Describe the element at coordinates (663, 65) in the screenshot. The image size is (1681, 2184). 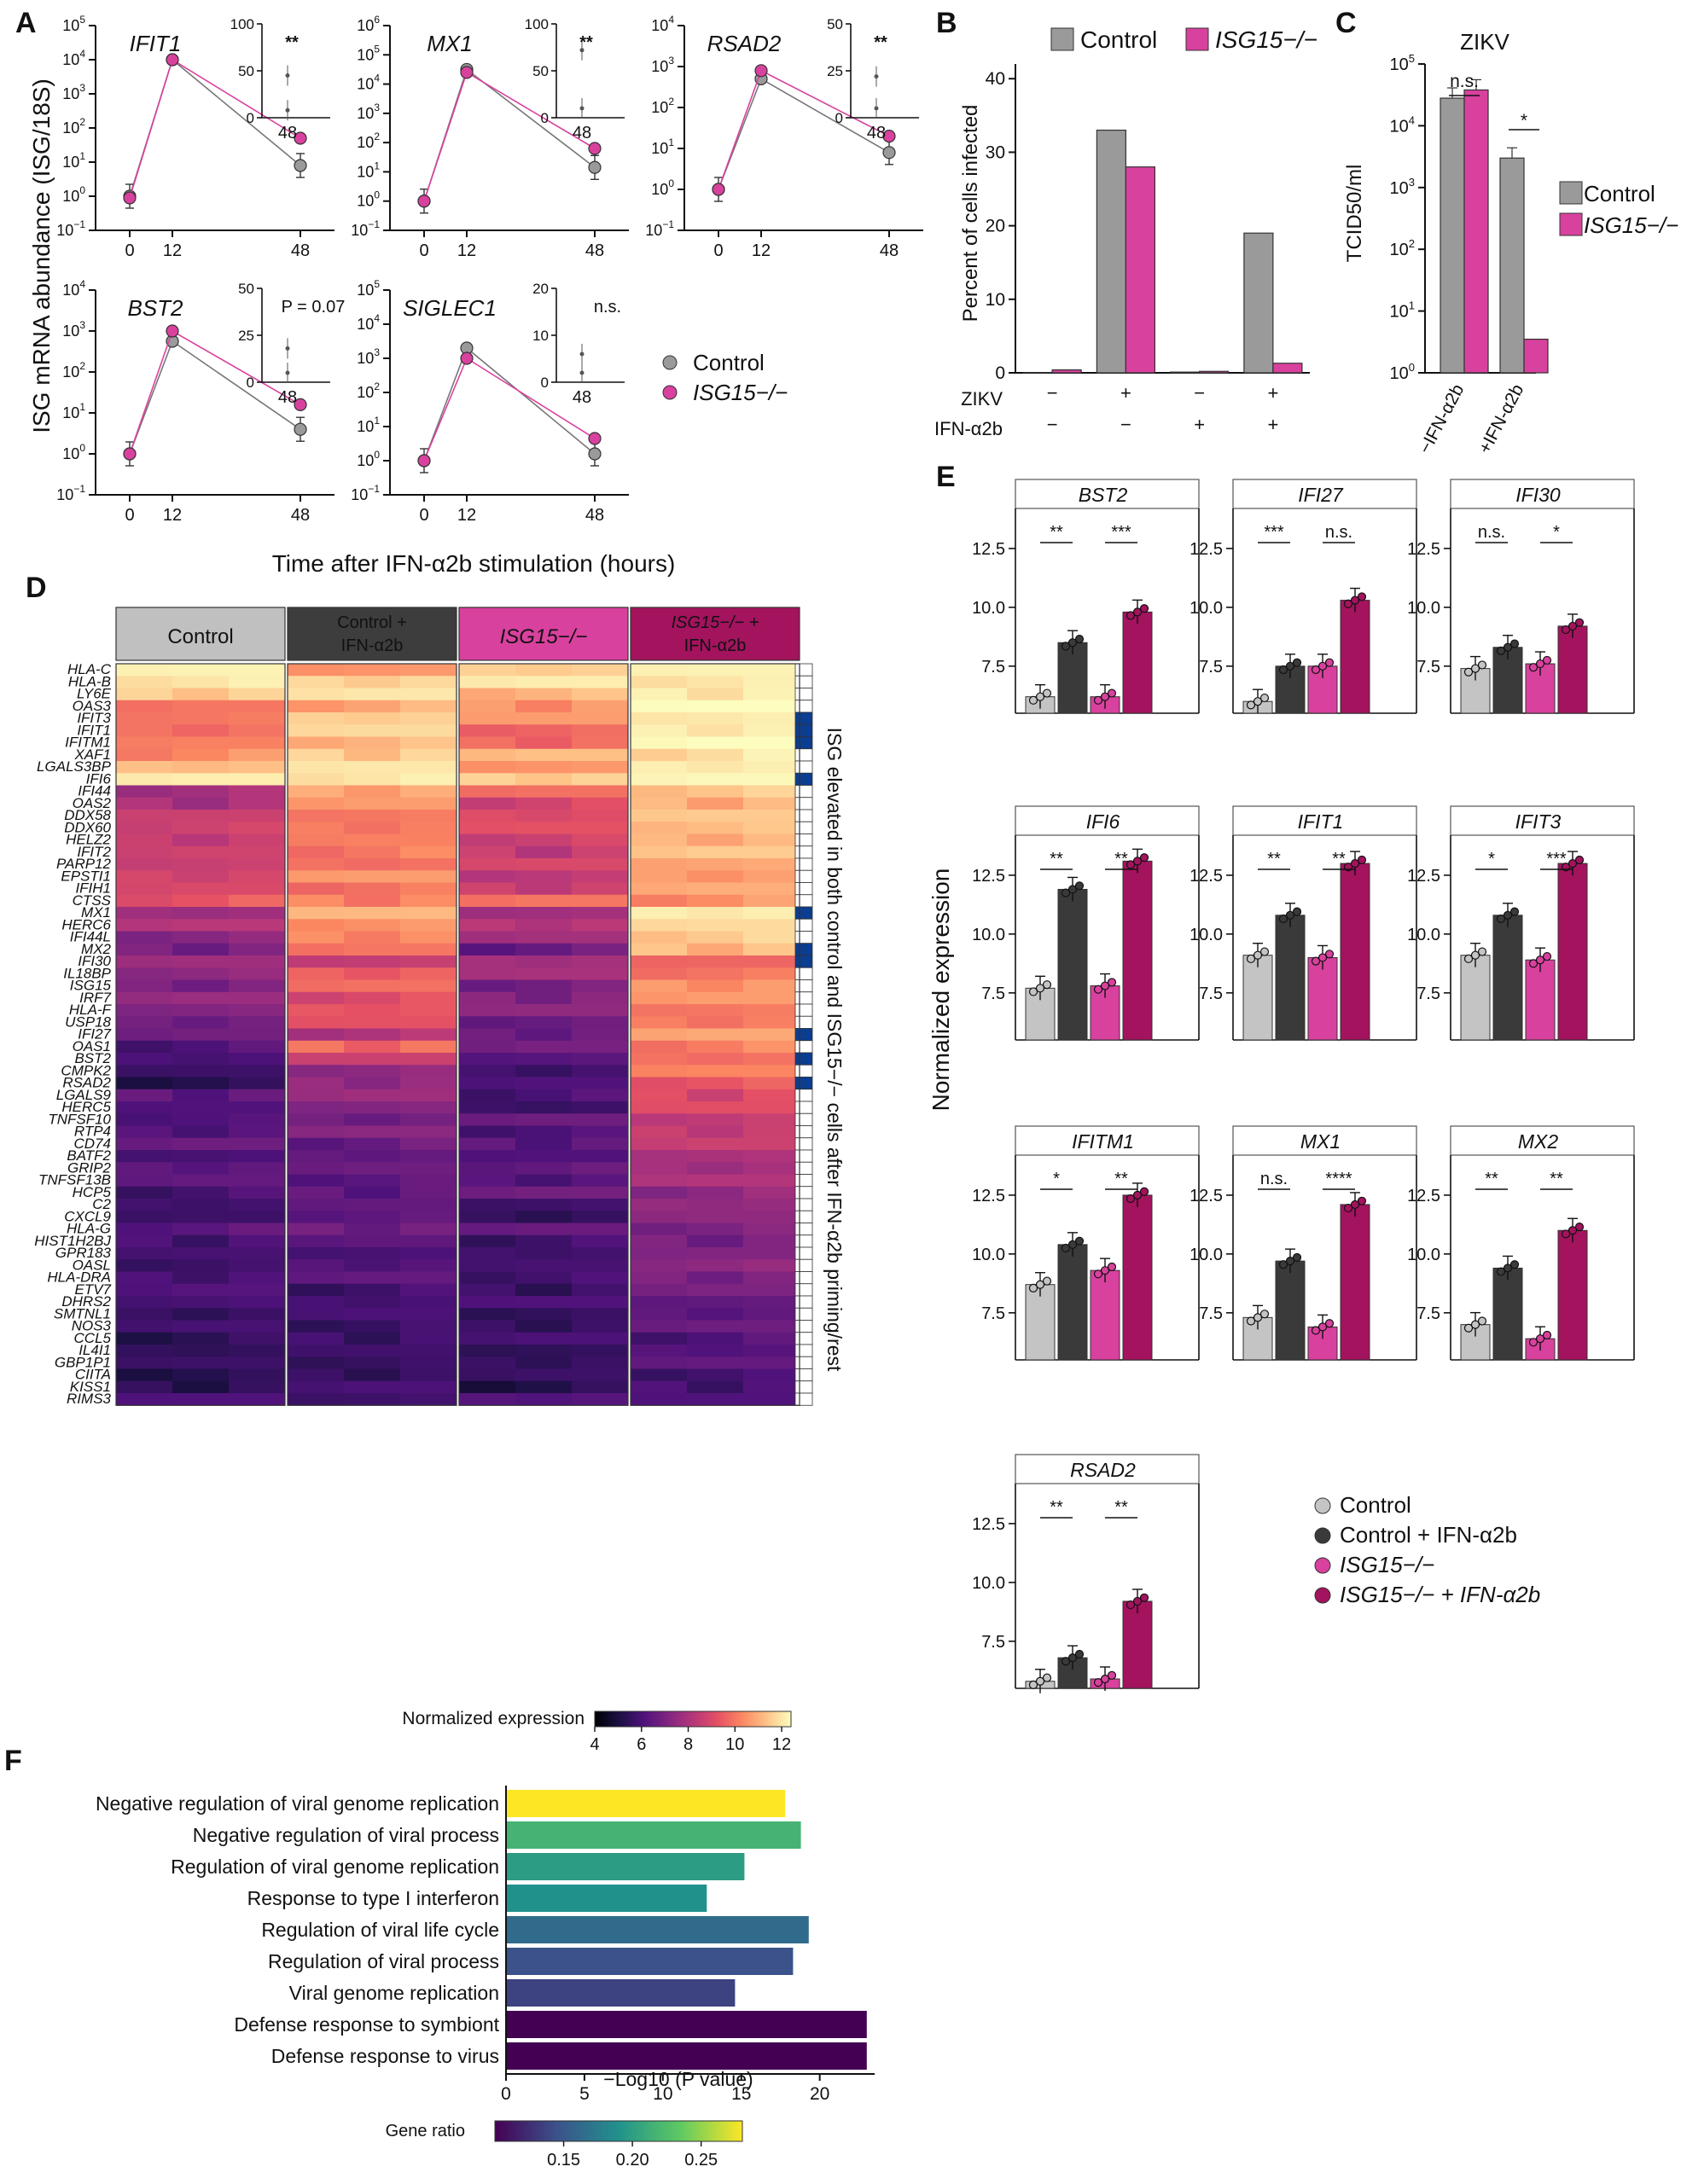
I see `y-tick-label: 10³` at that location.